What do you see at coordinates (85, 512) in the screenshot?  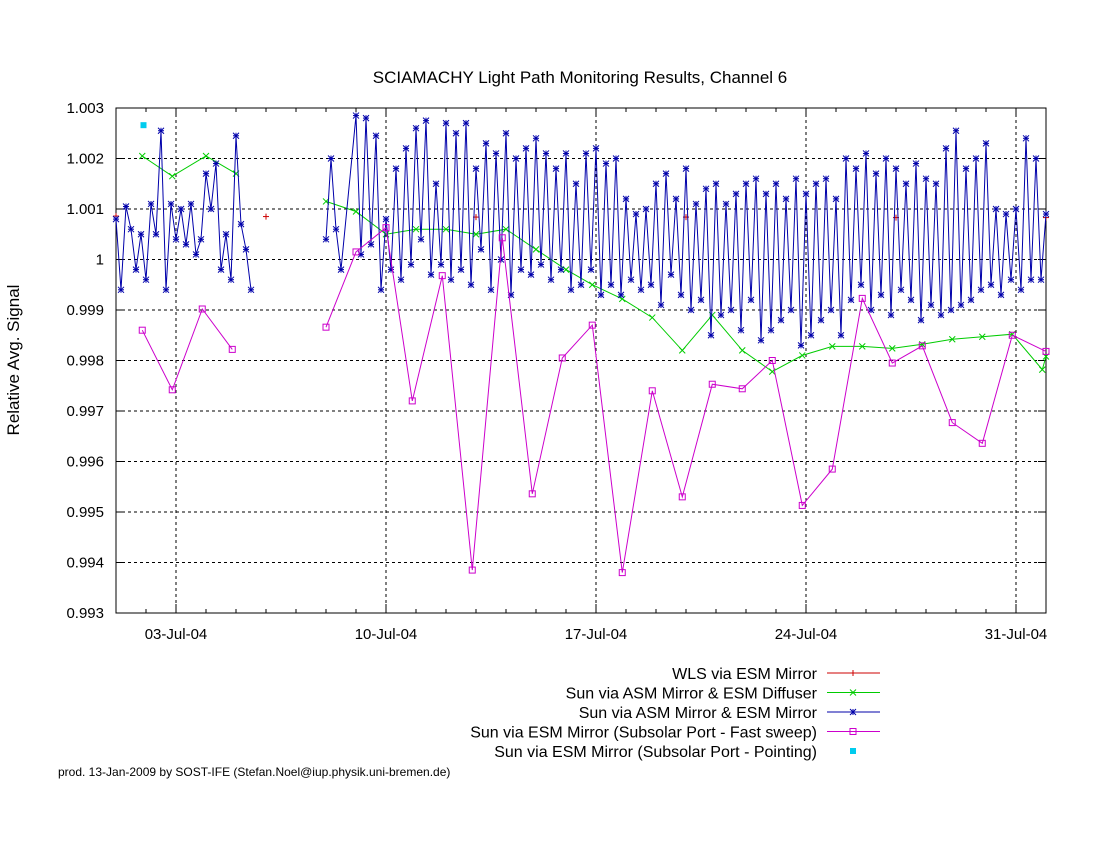 I see `y-tick-label: 0.995` at bounding box center [85, 512].